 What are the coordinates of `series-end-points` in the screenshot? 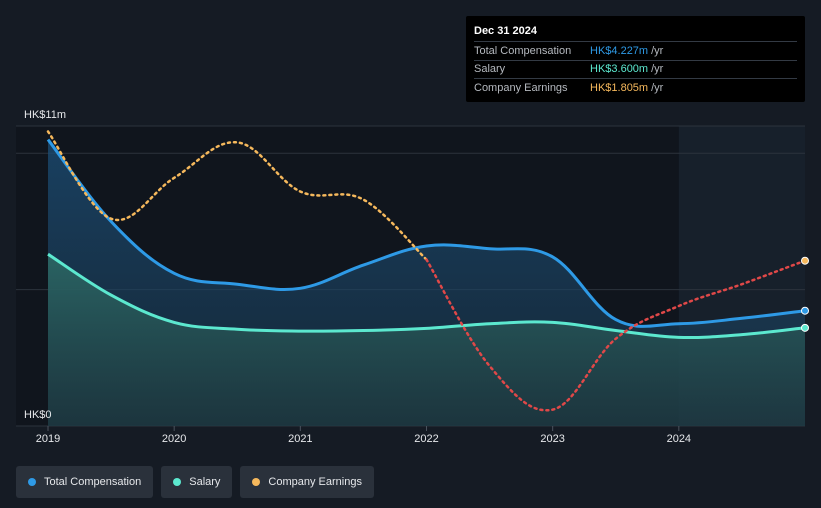 It's located at (805, 294).